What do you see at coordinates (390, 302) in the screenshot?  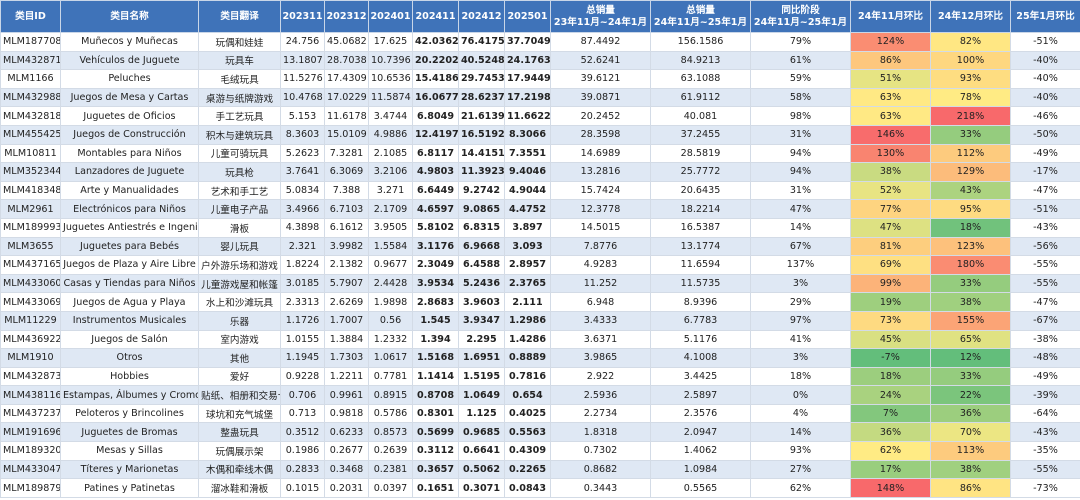 I see `table-cell: 1.9898` at bounding box center [390, 302].